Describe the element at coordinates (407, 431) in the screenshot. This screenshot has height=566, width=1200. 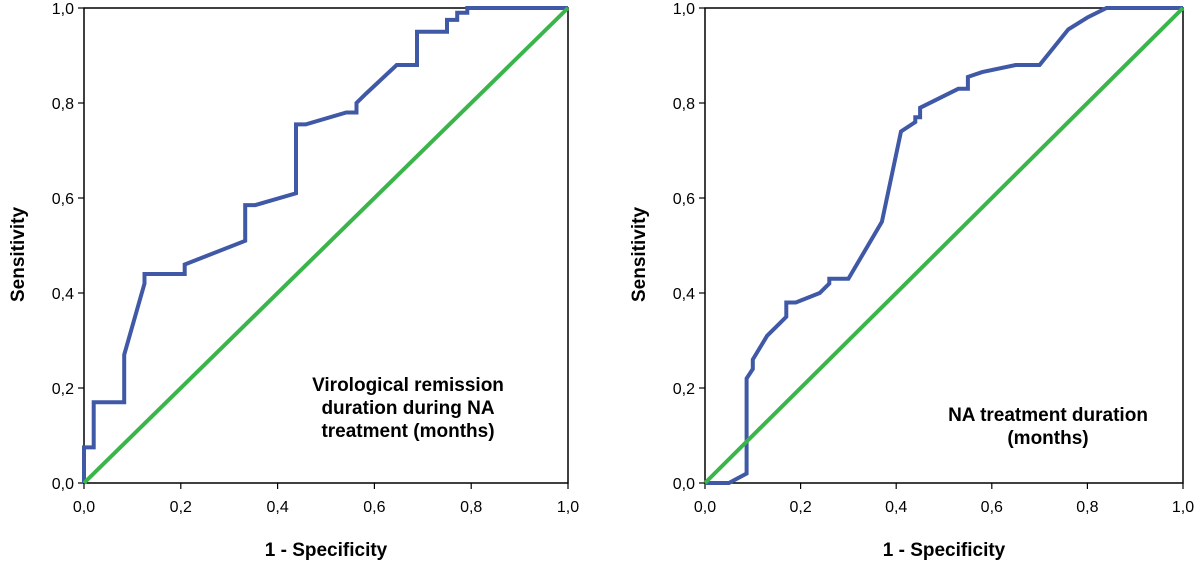
I see `chart-annotation-line: treatment (months)` at that location.